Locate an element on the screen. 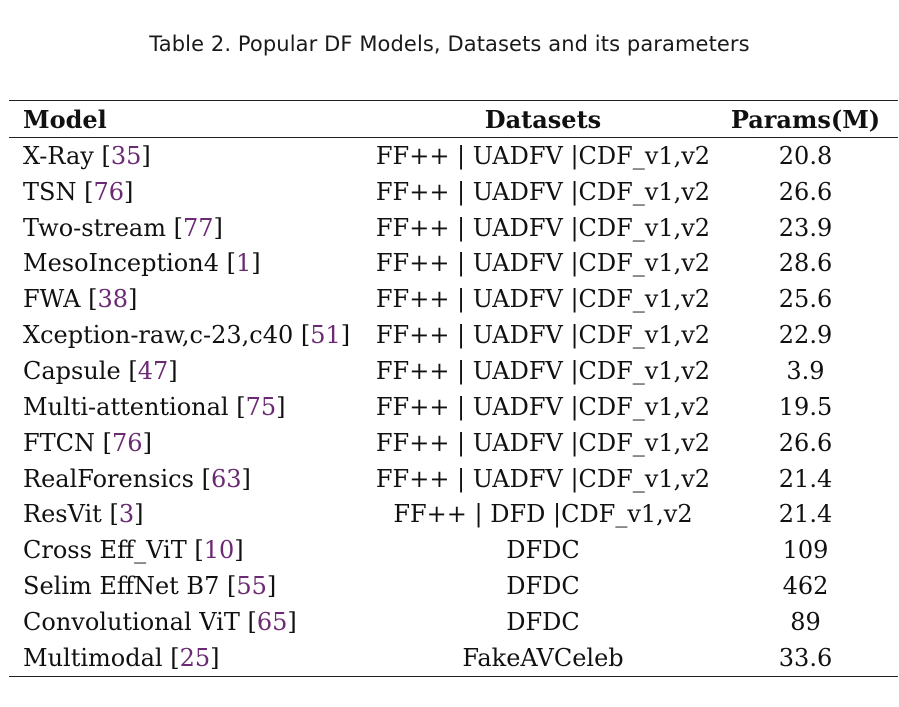 The image size is (899, 707). table-row: ResVit [3] FF++ | DFD |CDF_v1,v2 21.4 is located at coordinates (453, 514).